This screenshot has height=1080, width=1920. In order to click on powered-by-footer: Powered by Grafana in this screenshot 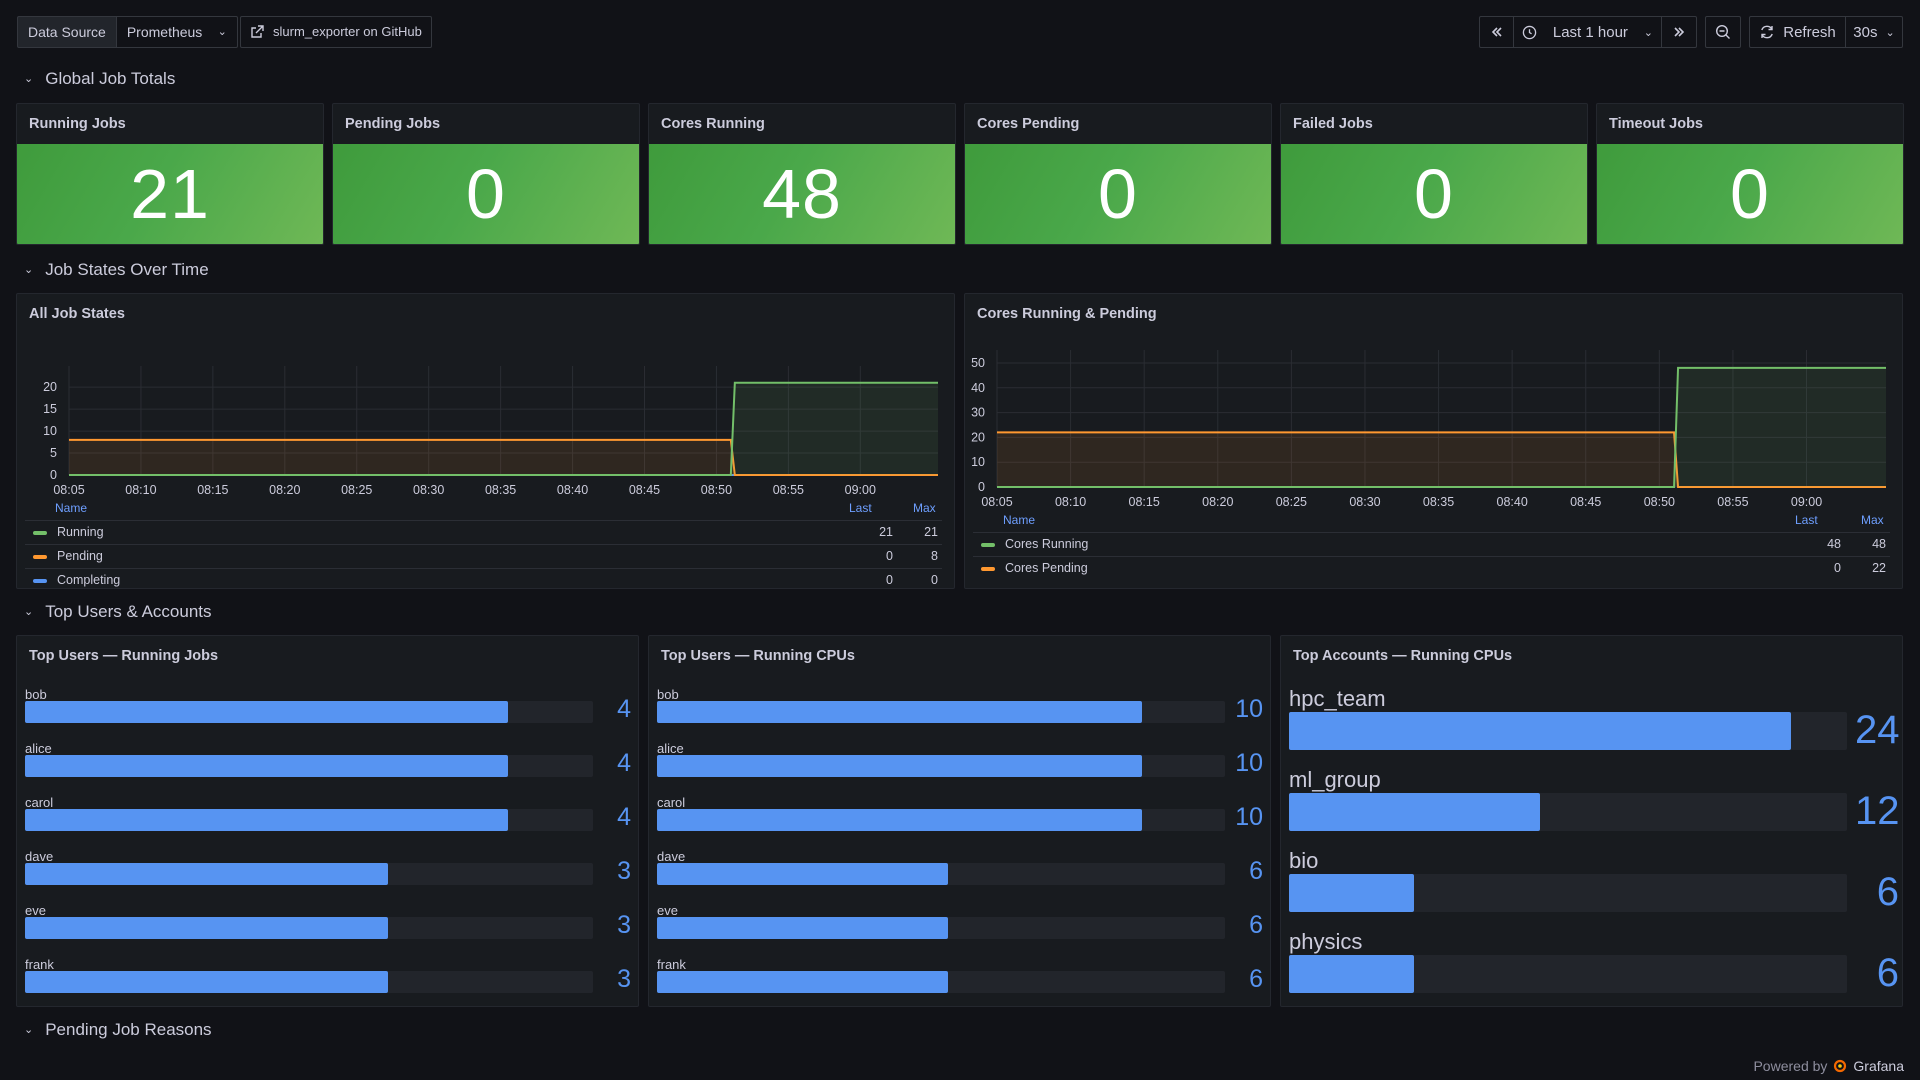, I will do `click(1828, 1066)`.